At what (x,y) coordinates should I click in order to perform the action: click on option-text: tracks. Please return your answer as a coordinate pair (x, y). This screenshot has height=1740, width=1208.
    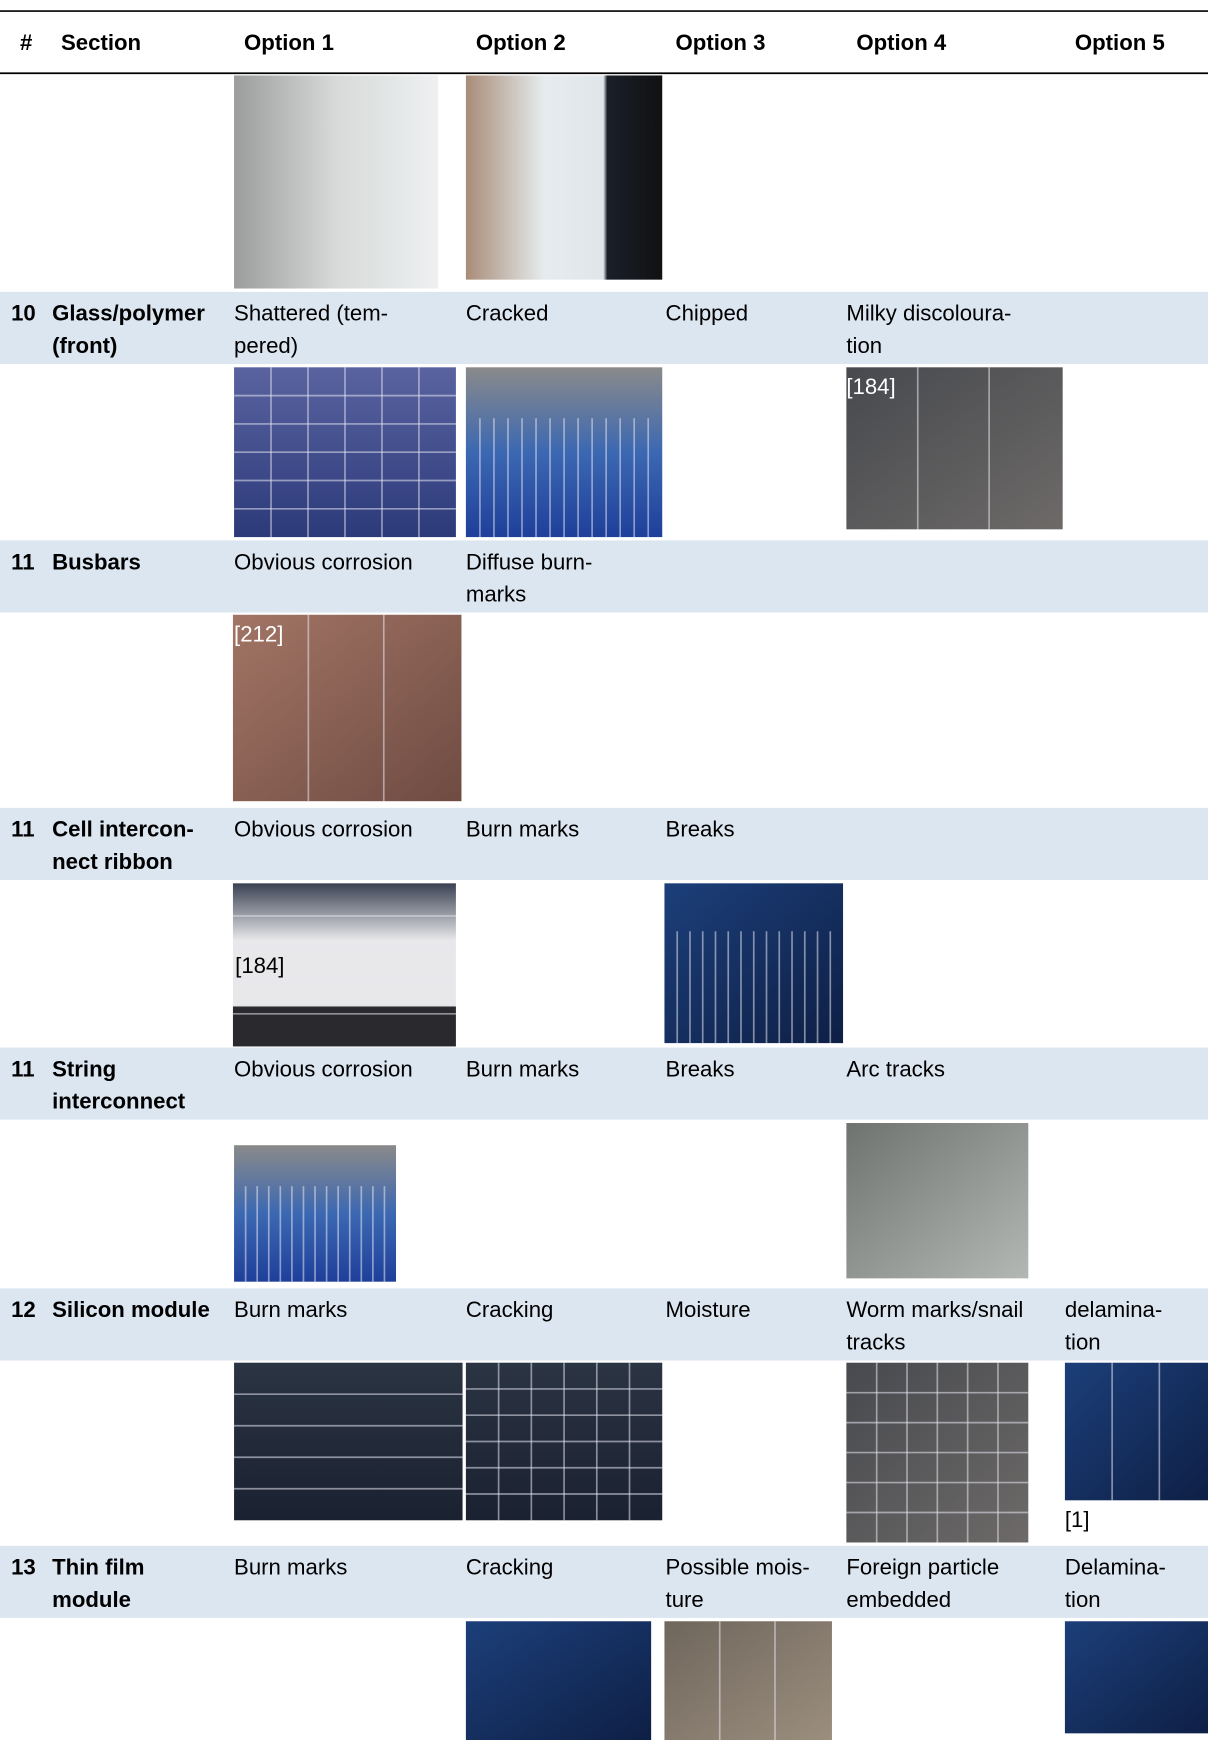
    Looking at the image, I should click on (875, 1341).